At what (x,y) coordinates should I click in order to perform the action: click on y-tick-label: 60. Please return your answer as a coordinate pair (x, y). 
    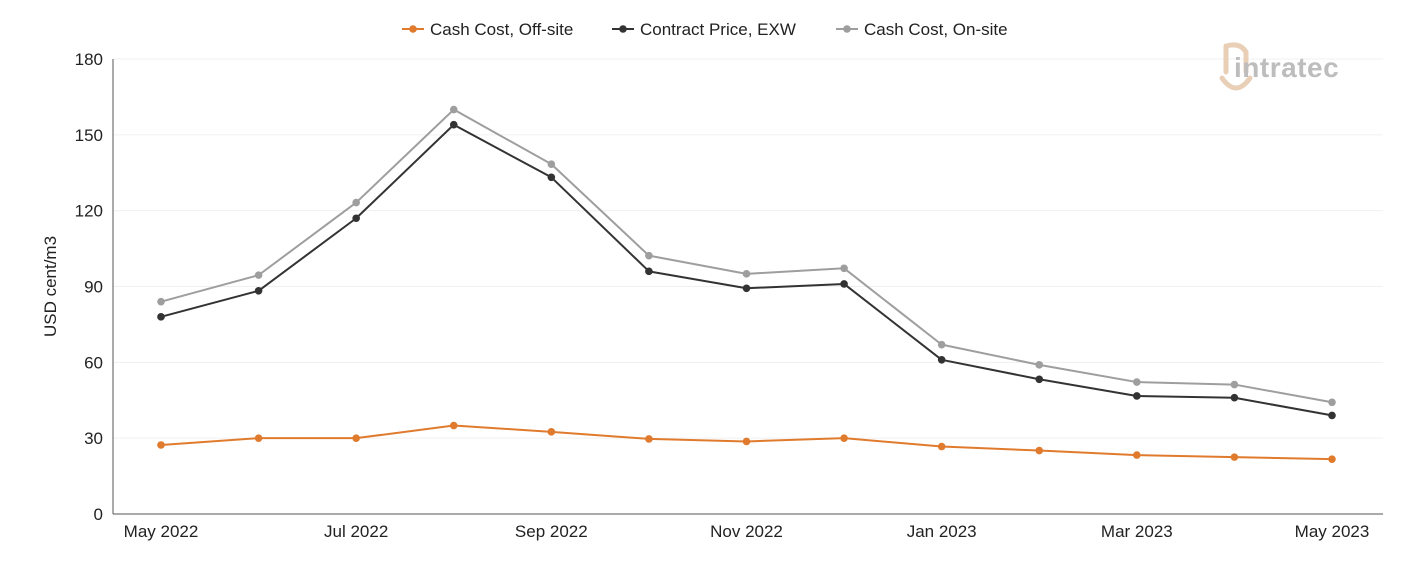
    Looking at the image, I should click on (93, 362).